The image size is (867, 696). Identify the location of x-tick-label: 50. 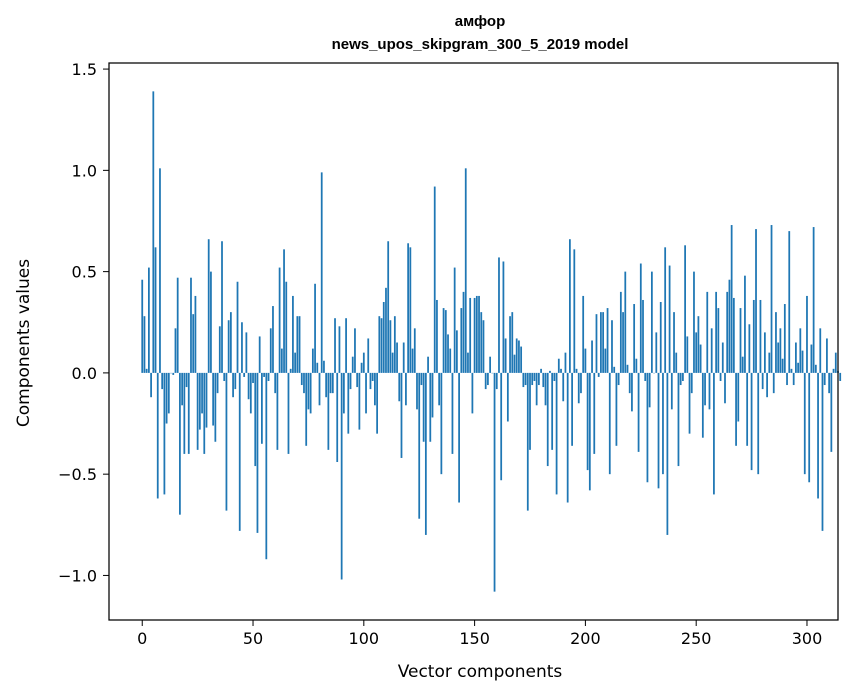
(253, 638).